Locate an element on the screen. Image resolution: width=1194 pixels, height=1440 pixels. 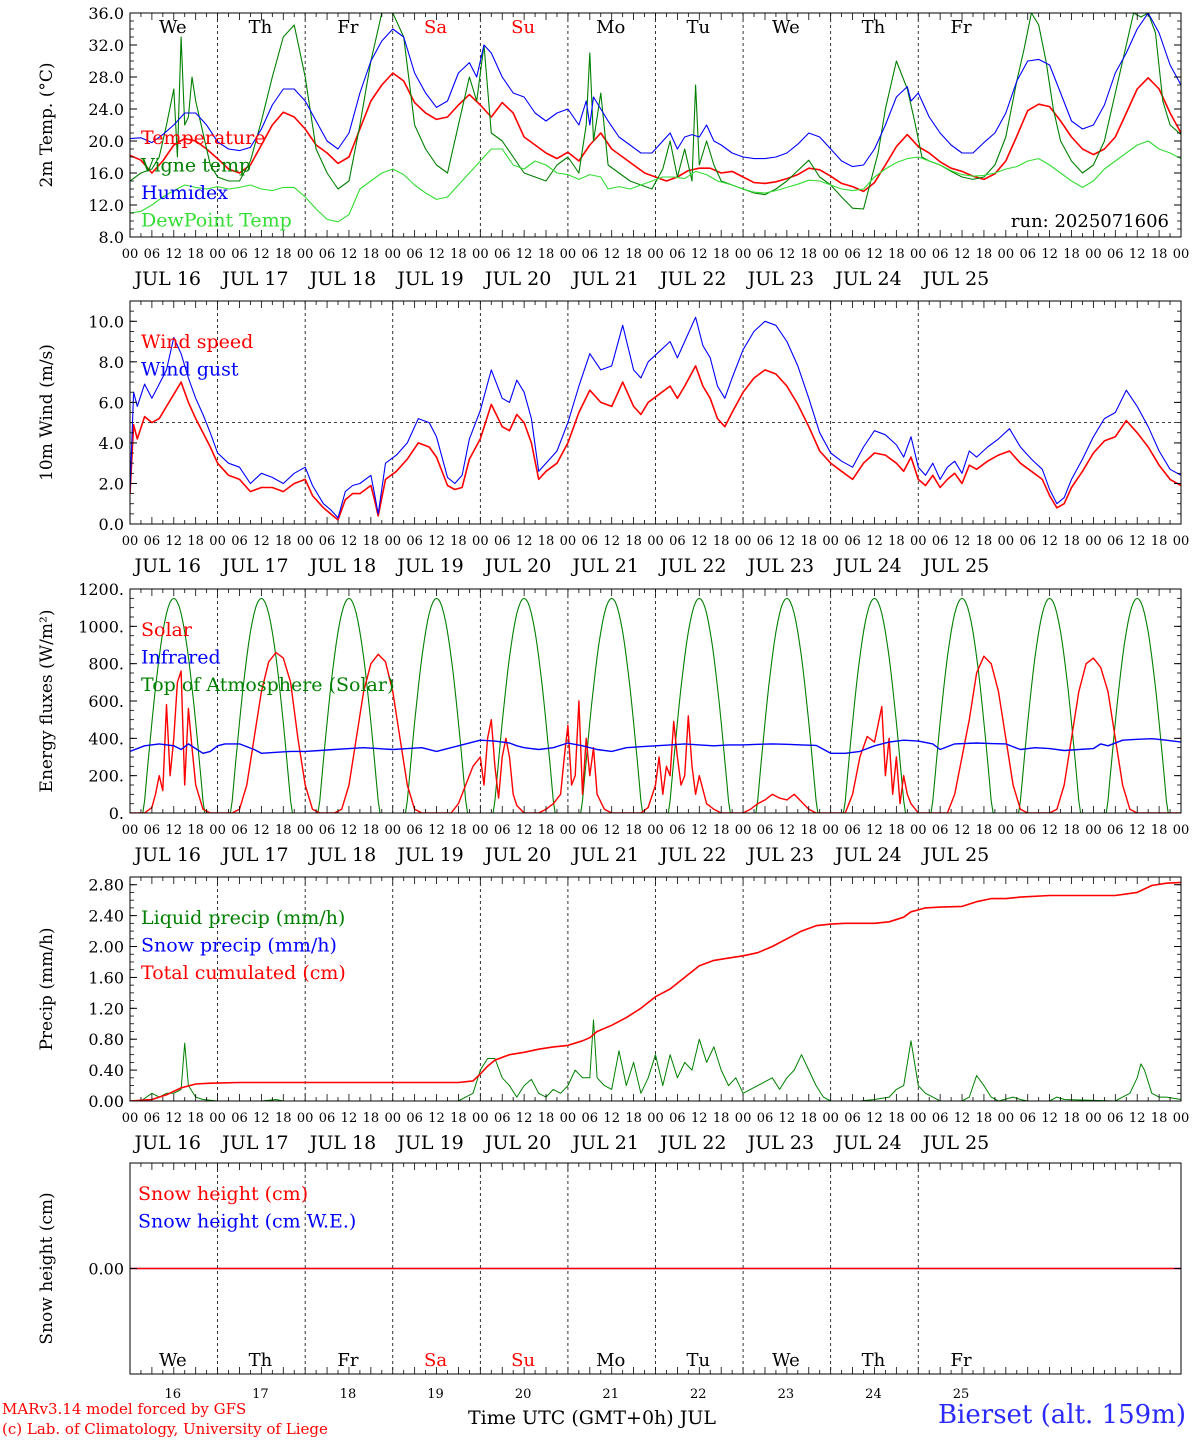
y-tick-label: 200. is located at coordinates (106, 776).